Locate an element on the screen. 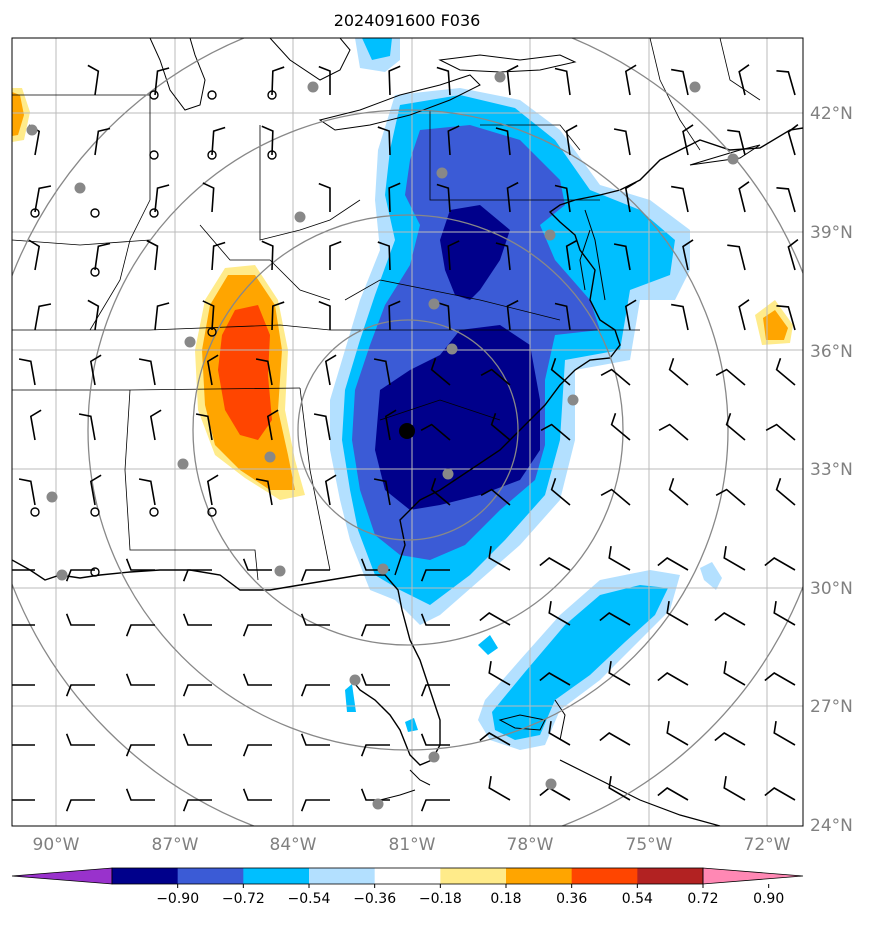 Image resolution: width=873 pixels, height=928 pixels. lat-label-27: 27°N is located at coordinates (831, 707).